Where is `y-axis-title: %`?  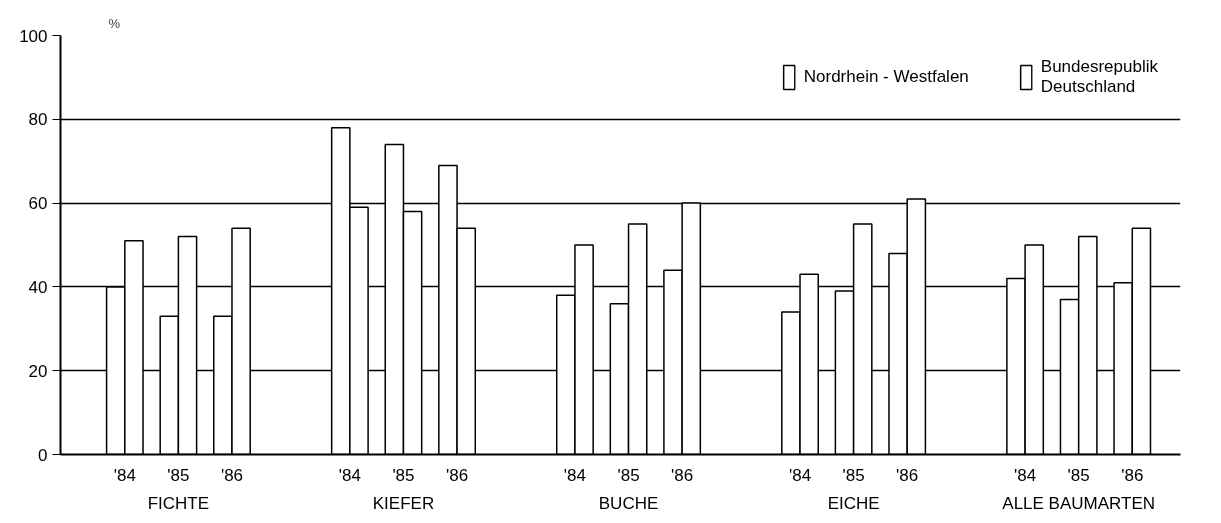
y-axis-title: % is located at coordinates (114, 23).